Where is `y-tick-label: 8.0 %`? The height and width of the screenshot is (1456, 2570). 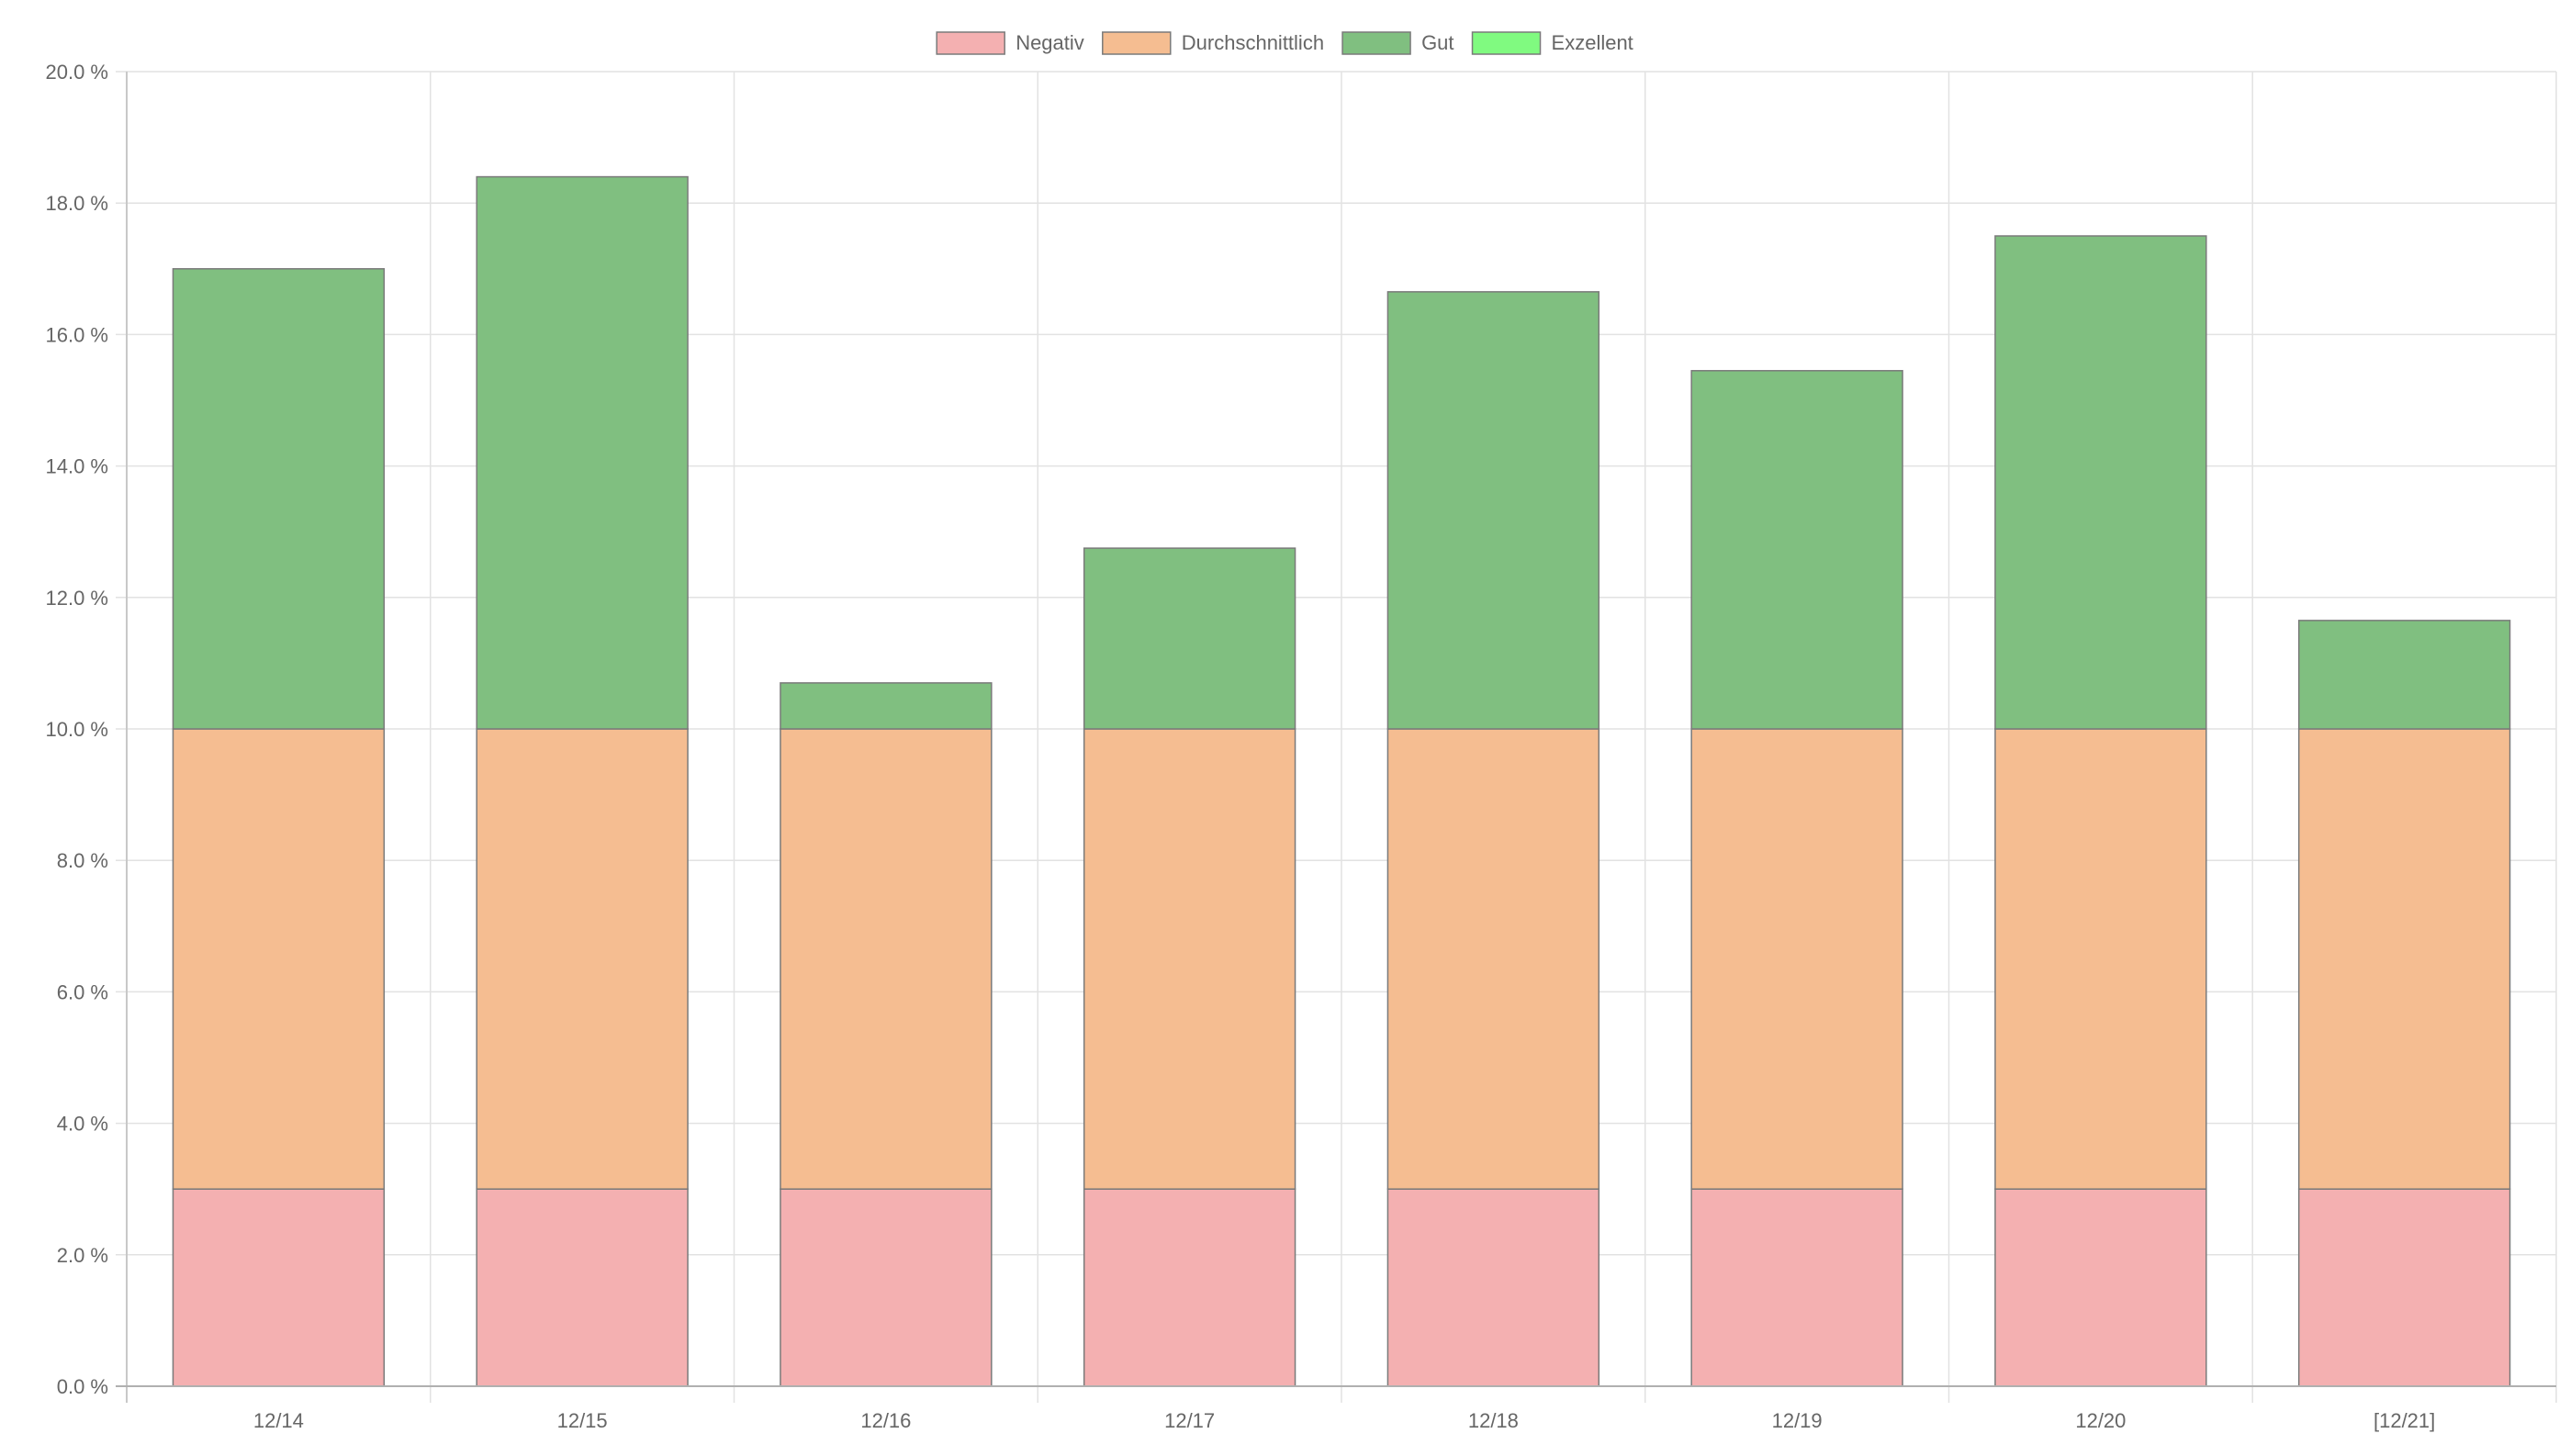 y-tick-label: 8.0 % is located at coordinates (82, 860).